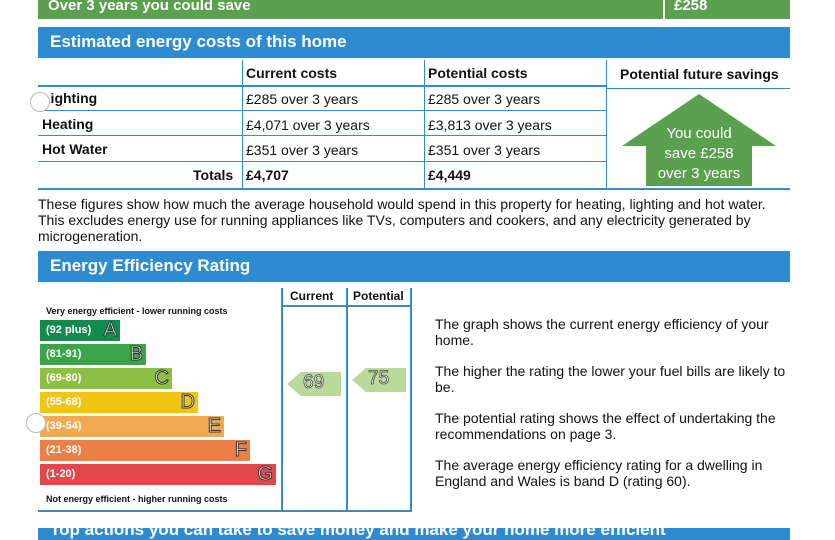 This screenshot has width=835, height=540. Describe the element at coordinates (64, 450) in the screenshot. I see `band-range-label: (21-38)` at that location.